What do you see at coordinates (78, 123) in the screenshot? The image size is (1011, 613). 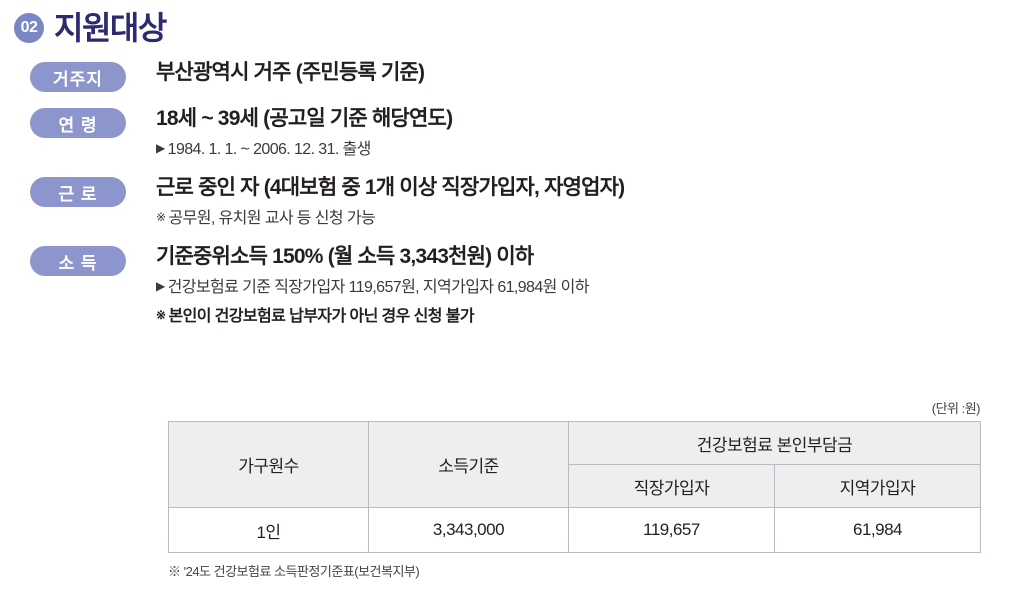 I see `criteria-label-age: 연 령` at bounding box center [78, 123].